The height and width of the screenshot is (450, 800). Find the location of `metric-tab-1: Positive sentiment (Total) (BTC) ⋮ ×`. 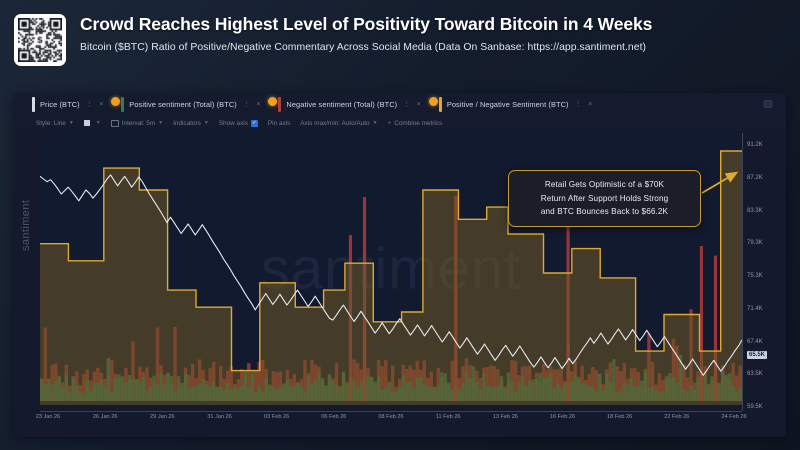

metric-tab-1: Positive sentiment (Total) (BTC) ⋮ × is located at coordinates (187, 104).